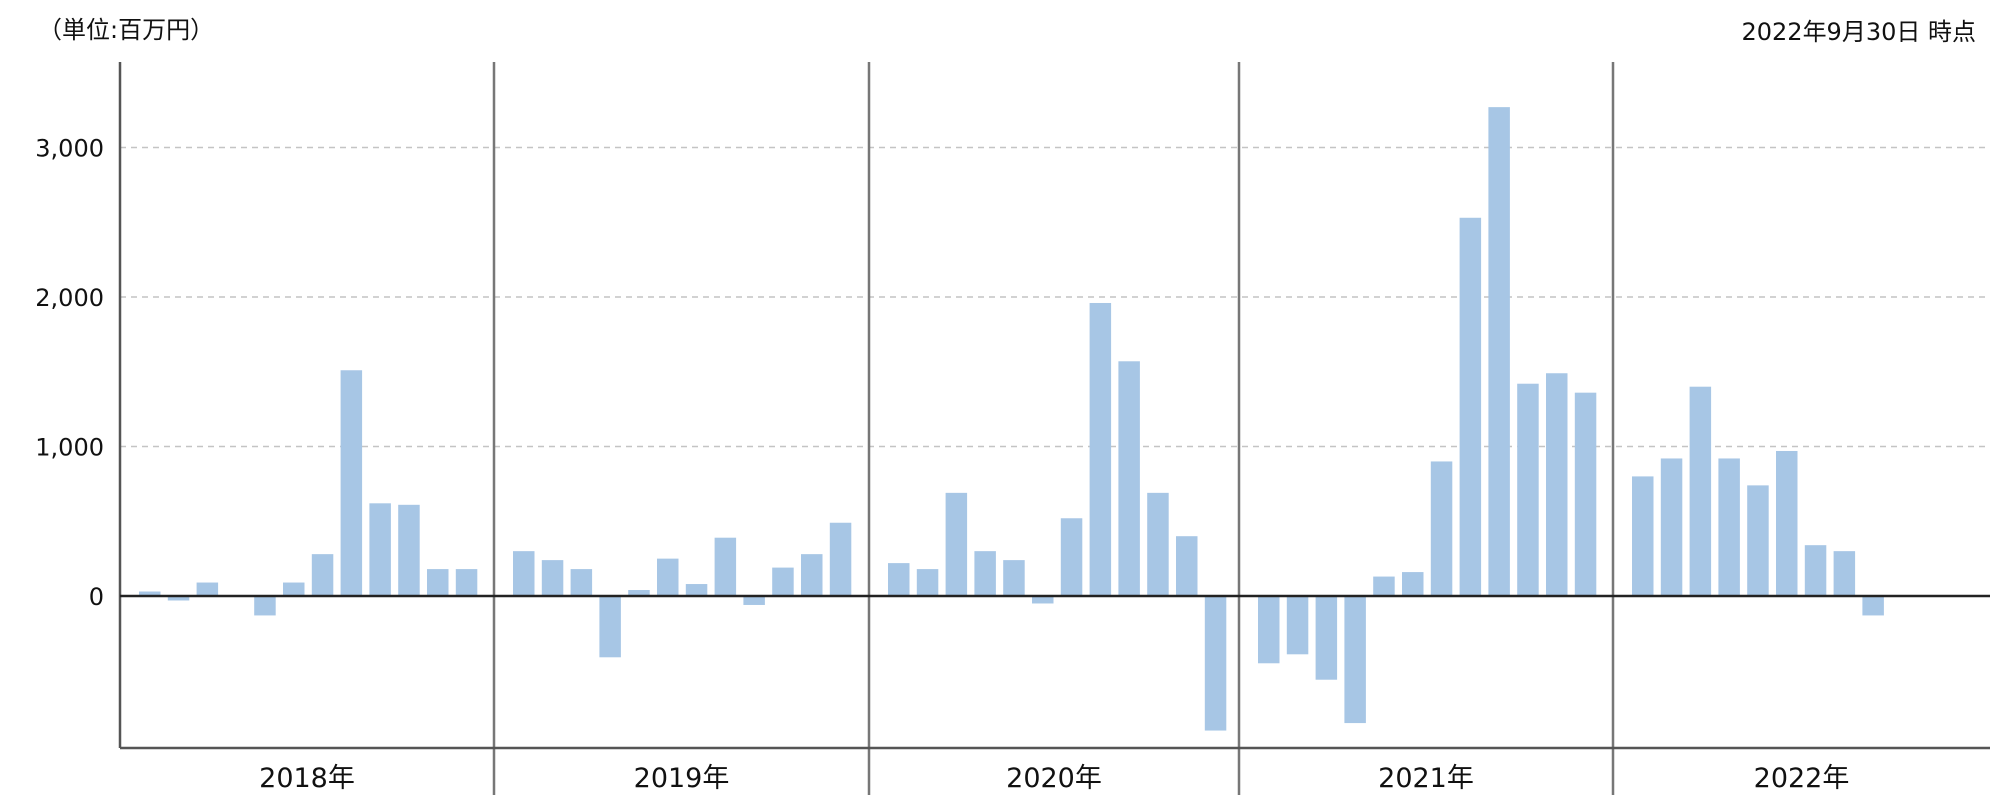 The height and width of the screenshot is (810, 2006). What do you see at coordinates (1858, 32) in the screenshot?
I see `as-of-date-label: 2022年9月30日 時点` at bounding box center [1858, 32].